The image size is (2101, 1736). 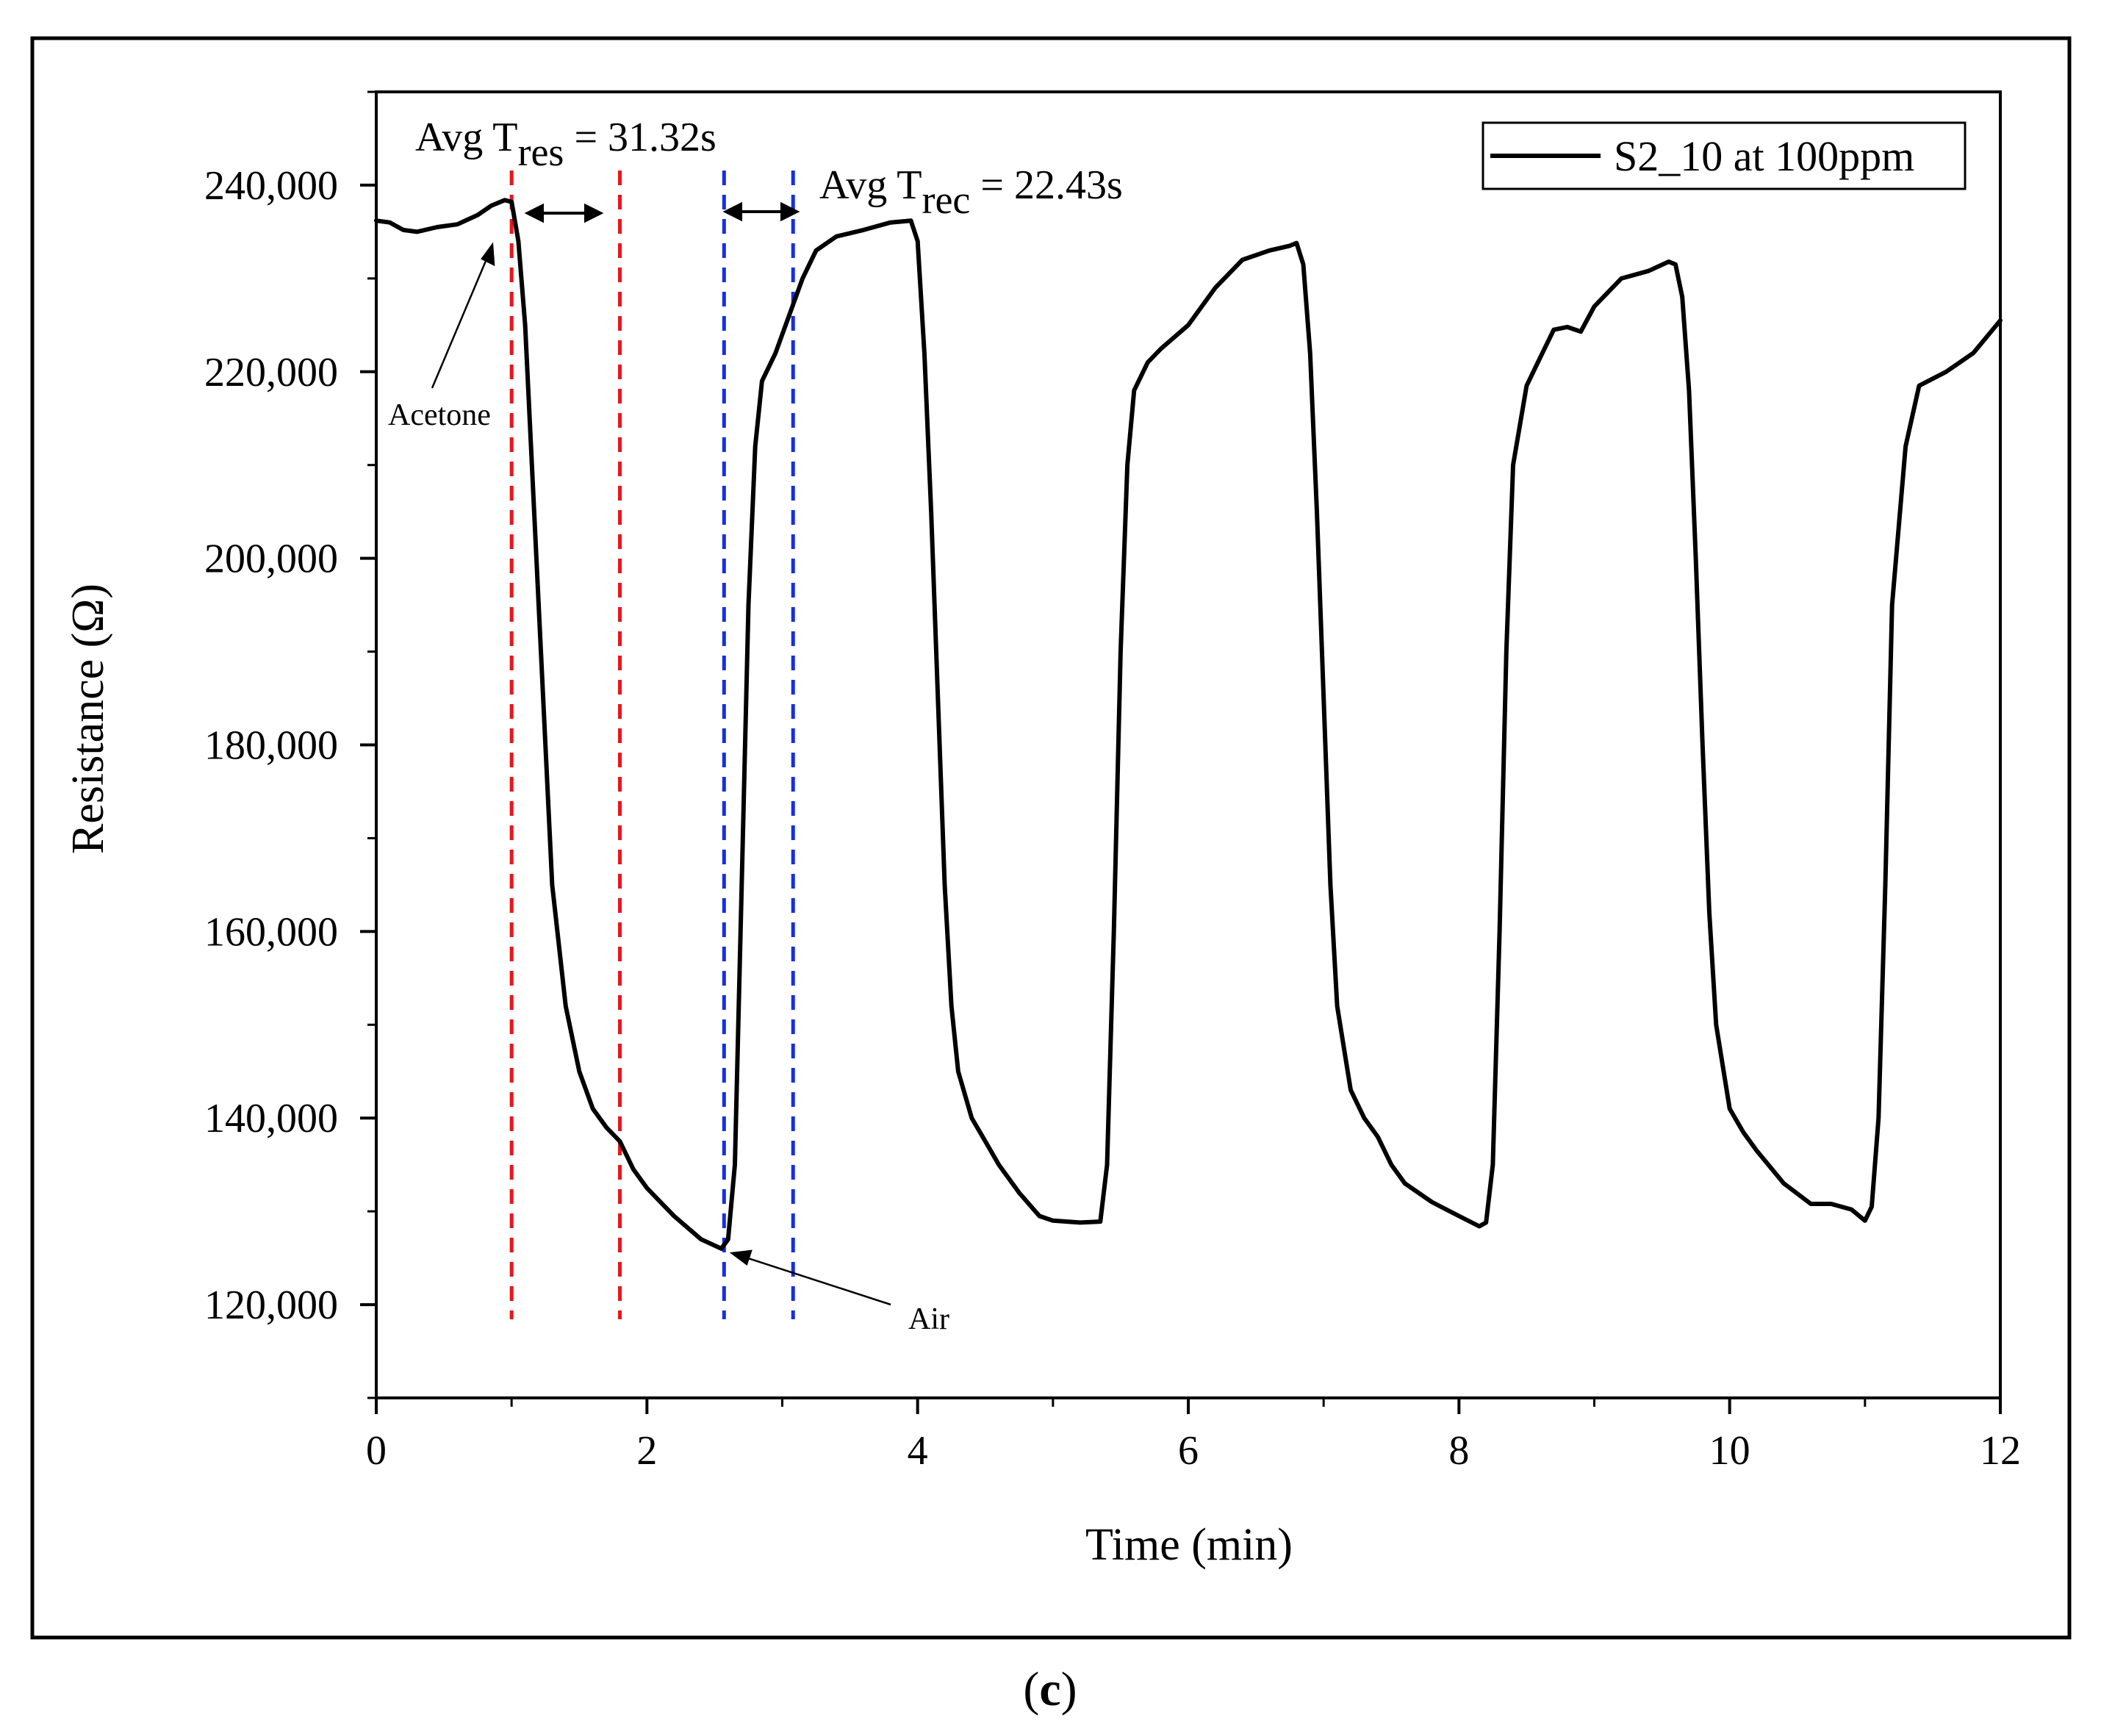 What do you see at coordinates (1069, 1689) in the screenshot?
I see `caption-close-paren: )` at bounding box center [1069, 1689].